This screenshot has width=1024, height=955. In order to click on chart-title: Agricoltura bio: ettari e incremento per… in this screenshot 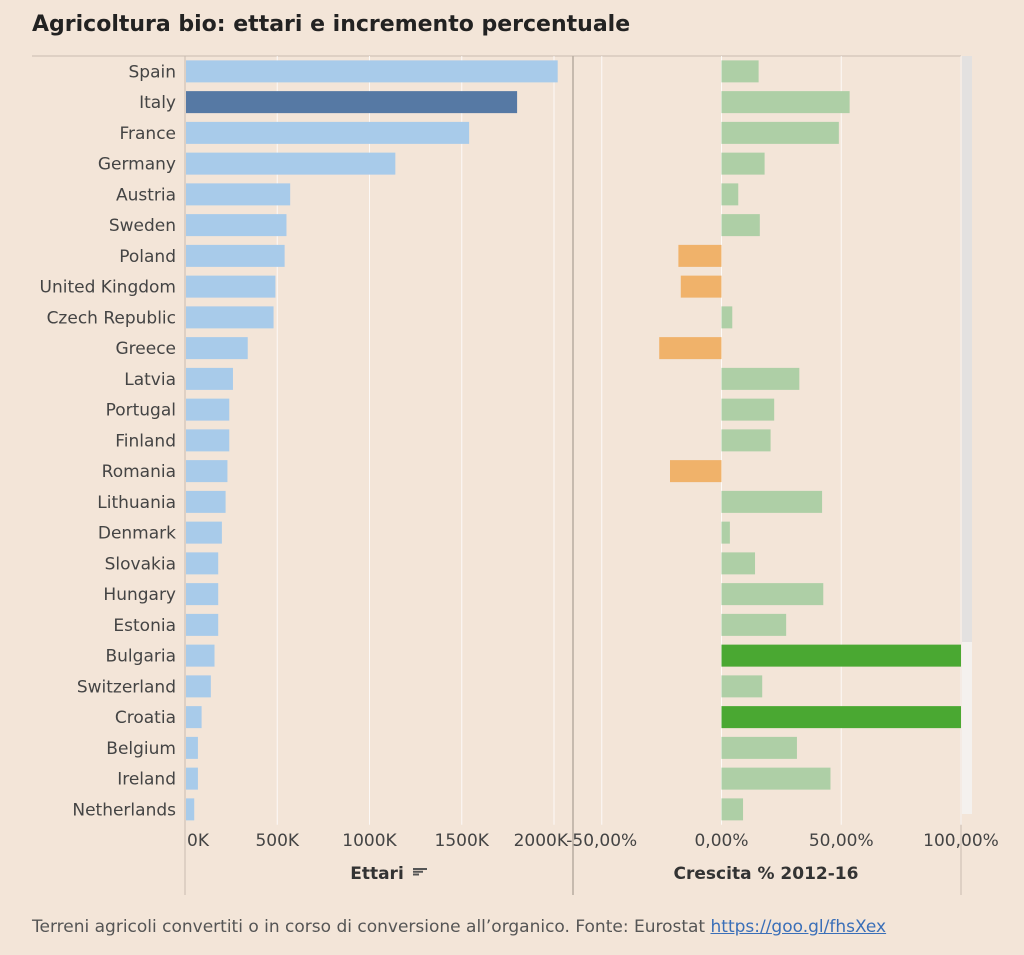, I will do `click(331, 24)`.